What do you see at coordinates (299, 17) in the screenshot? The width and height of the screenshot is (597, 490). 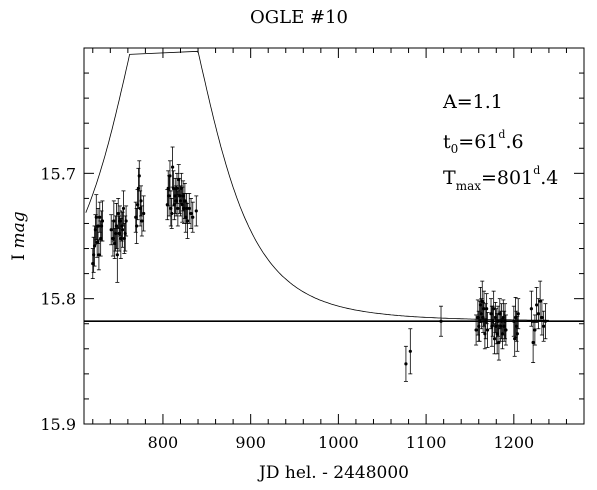 I see `chart-title: OGLE #10` at bounding box center [299, 17].